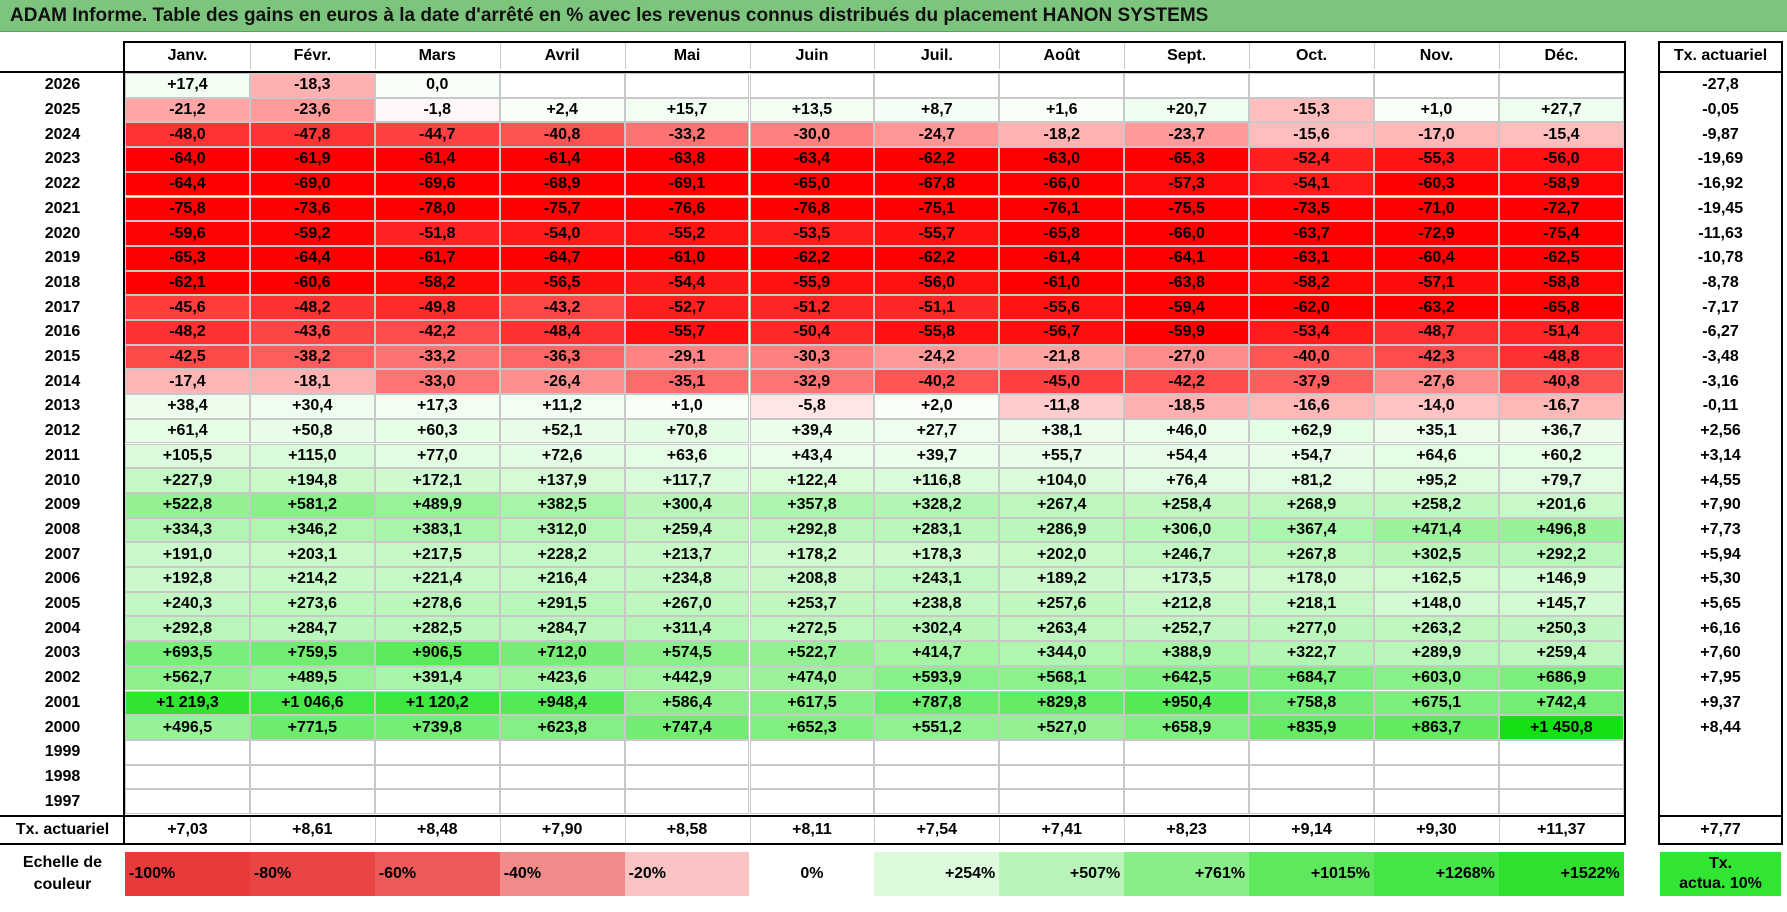 The image size is (1787, 912). Describe the element at coordinates (812, 110) in the screenshot. I see `table-cell: +13,5` at that location.